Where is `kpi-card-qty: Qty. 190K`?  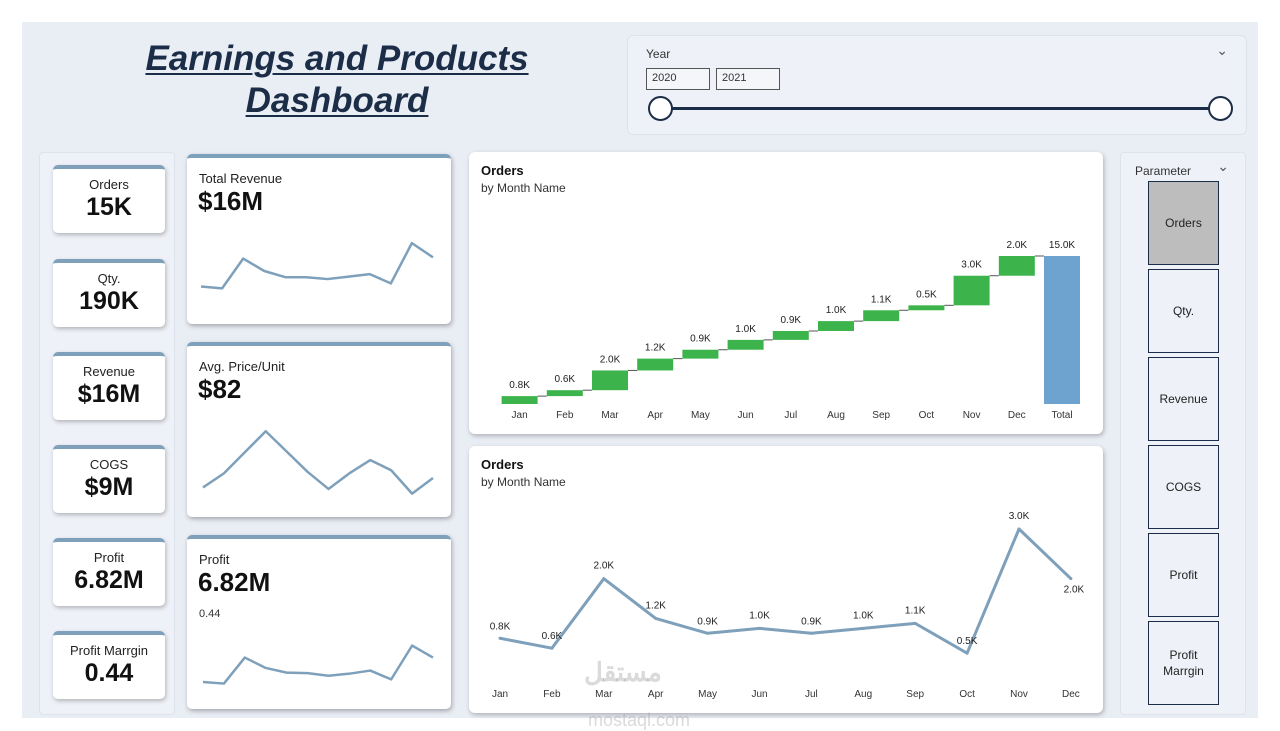
kpi-card-qty: Qty. 190K is located at coordinates (109, 293).